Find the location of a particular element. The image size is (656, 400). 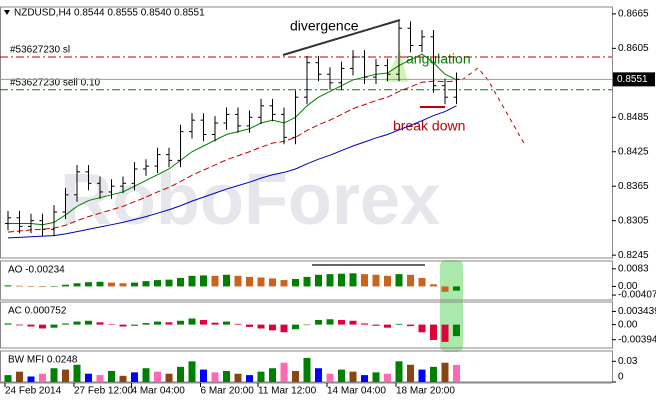

panel-border is located at coordinates (306, 280).